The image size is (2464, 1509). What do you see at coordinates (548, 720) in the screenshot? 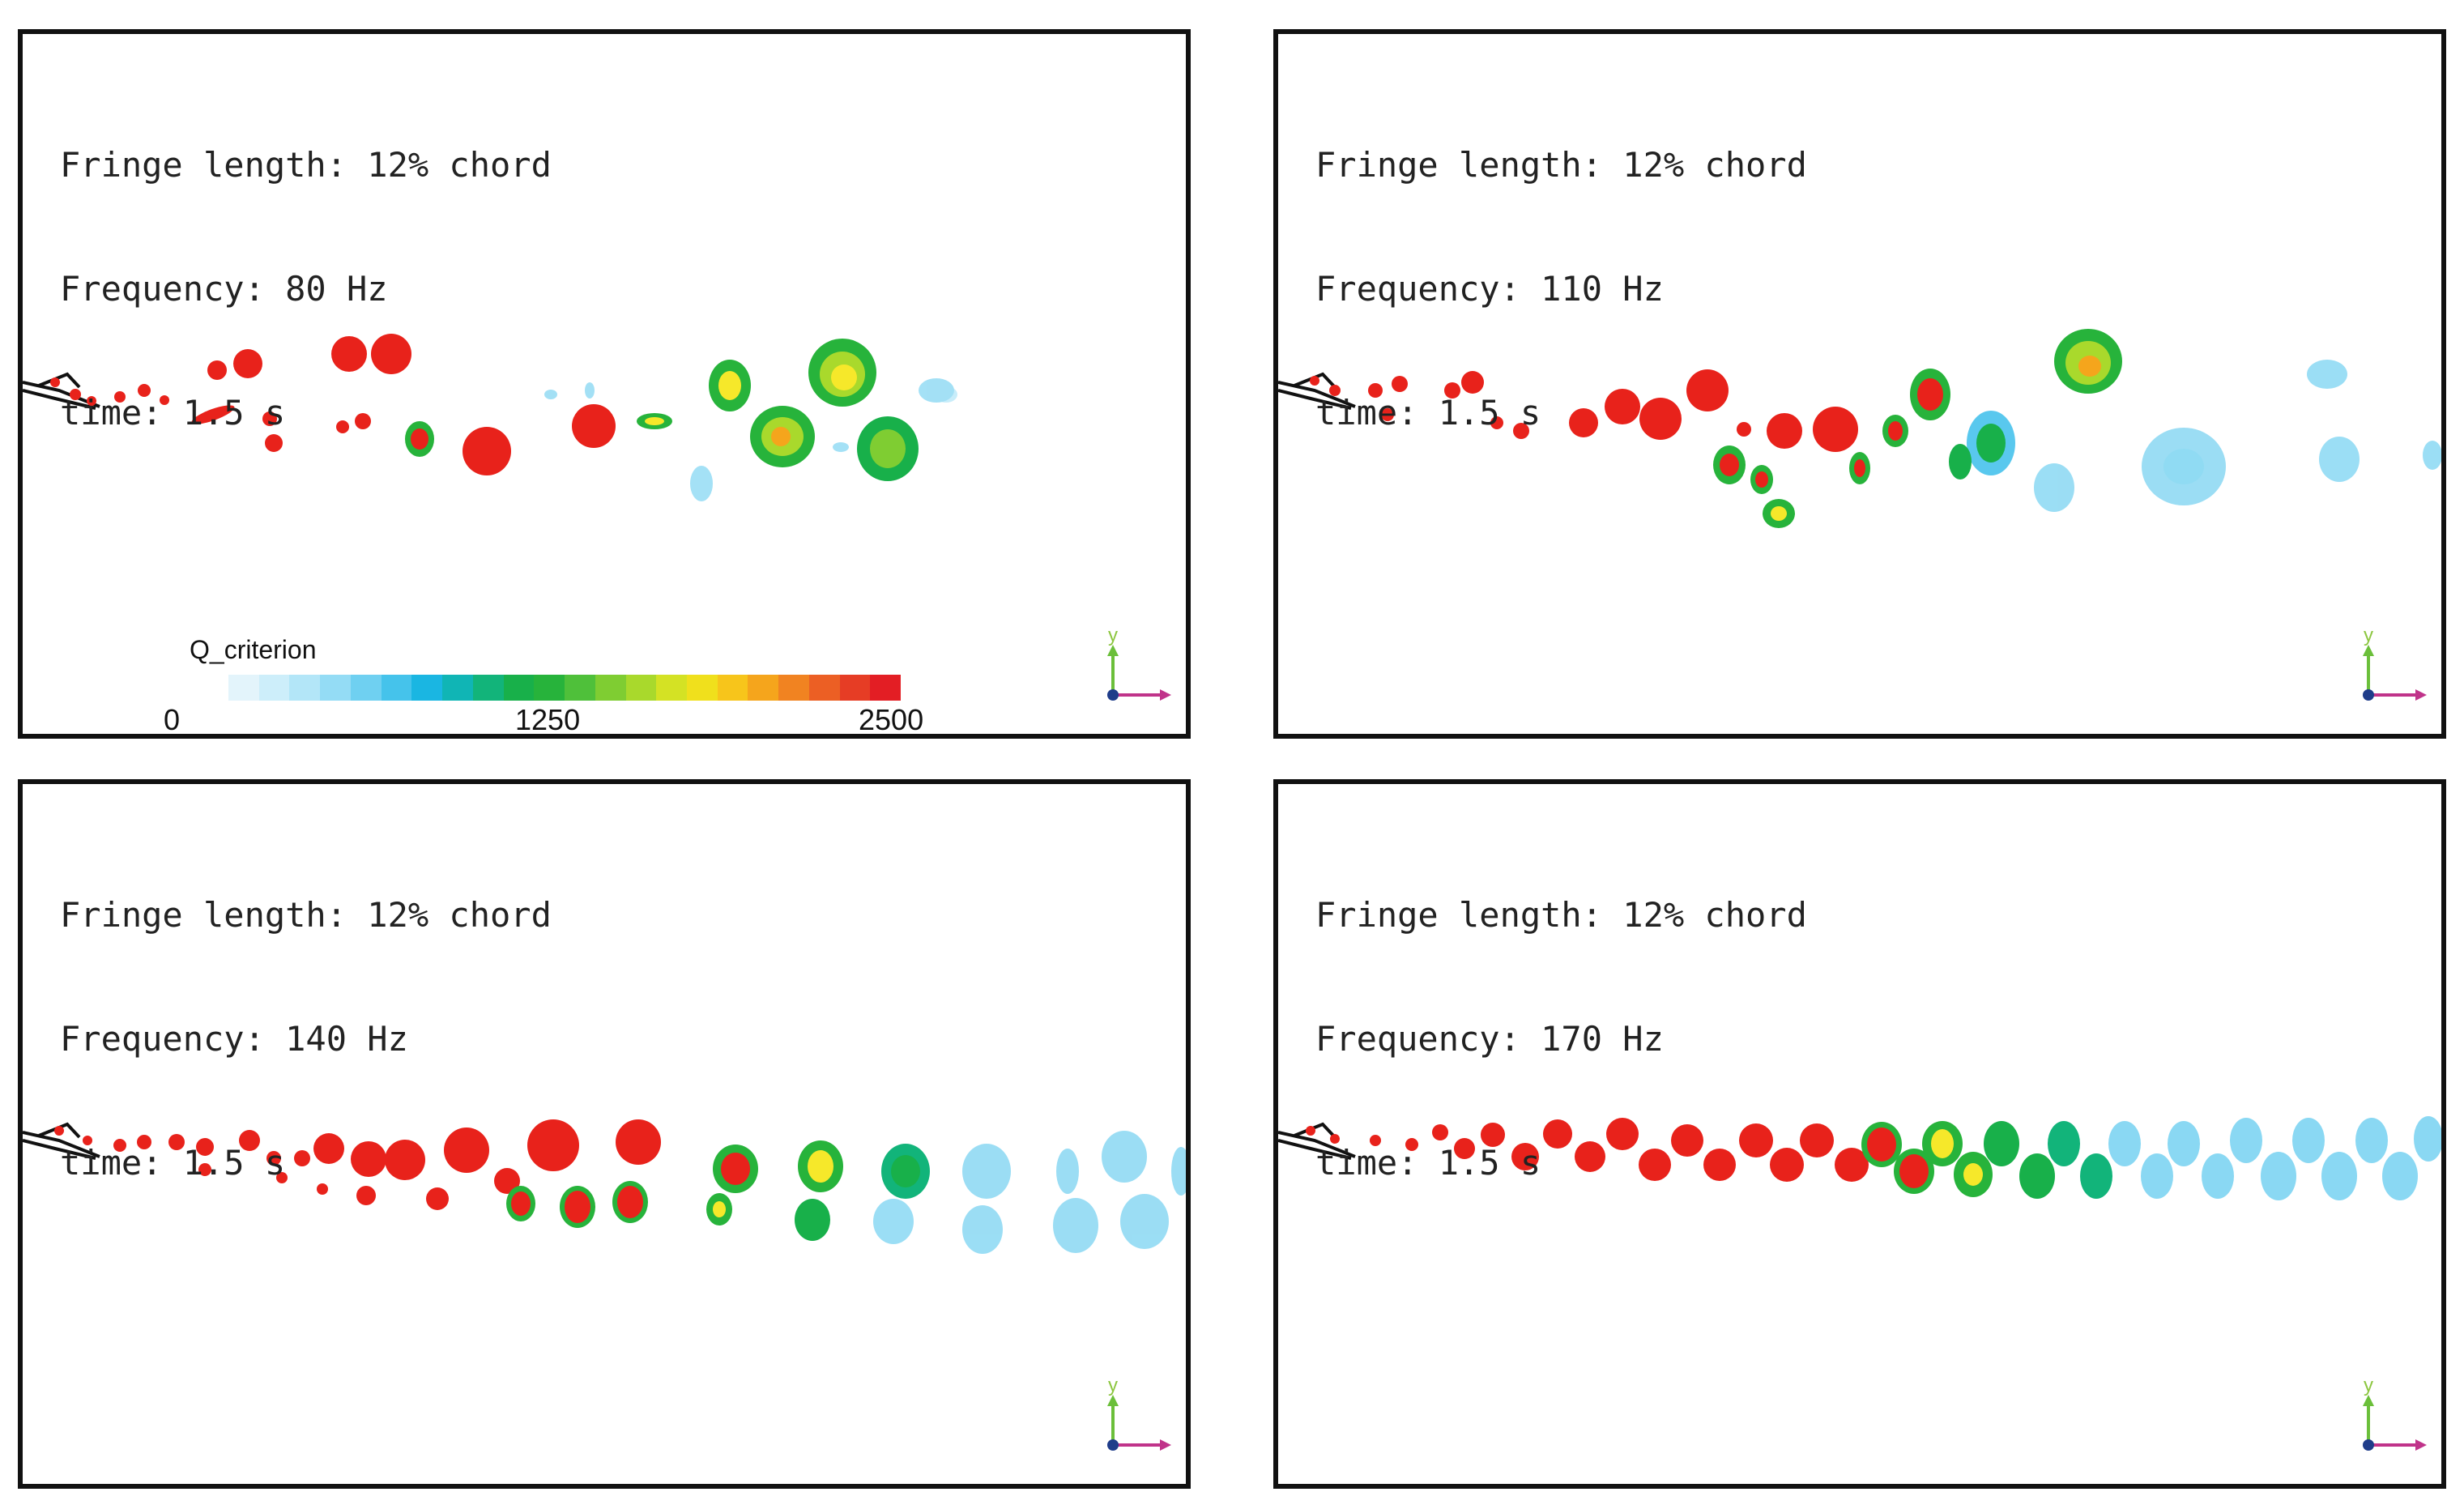
I see `legend-mid-label: 1250` at bounding box center [548, 720].